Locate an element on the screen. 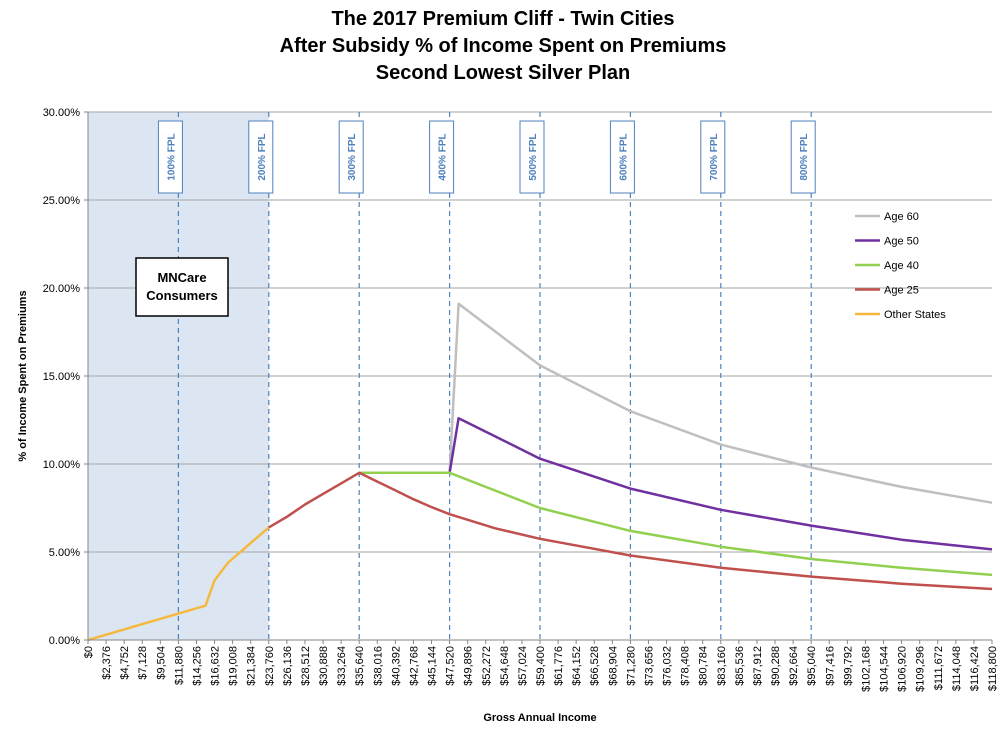 This screenshot has height=741, width=1006. y-tick-label: 15.00% is located at coordinates (62, 377).